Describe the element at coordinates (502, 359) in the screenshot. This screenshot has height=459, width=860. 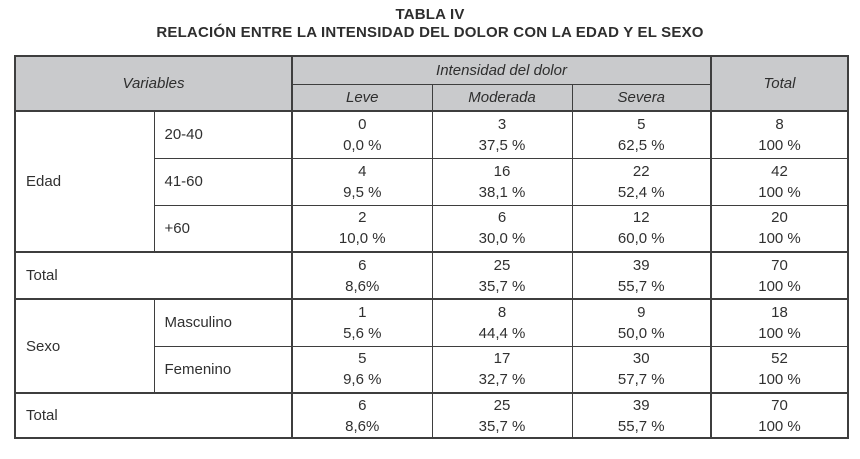
I see `cell-count: 17` at that location.